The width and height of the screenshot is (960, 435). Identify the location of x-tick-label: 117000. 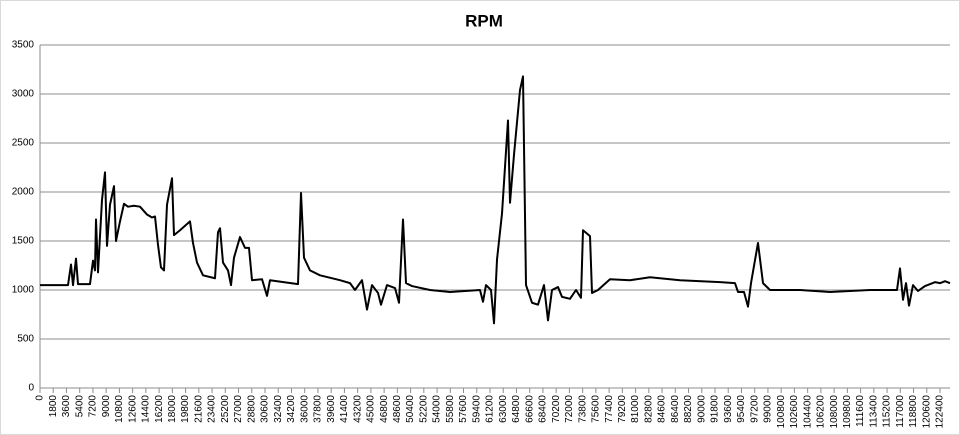
(900, 411).